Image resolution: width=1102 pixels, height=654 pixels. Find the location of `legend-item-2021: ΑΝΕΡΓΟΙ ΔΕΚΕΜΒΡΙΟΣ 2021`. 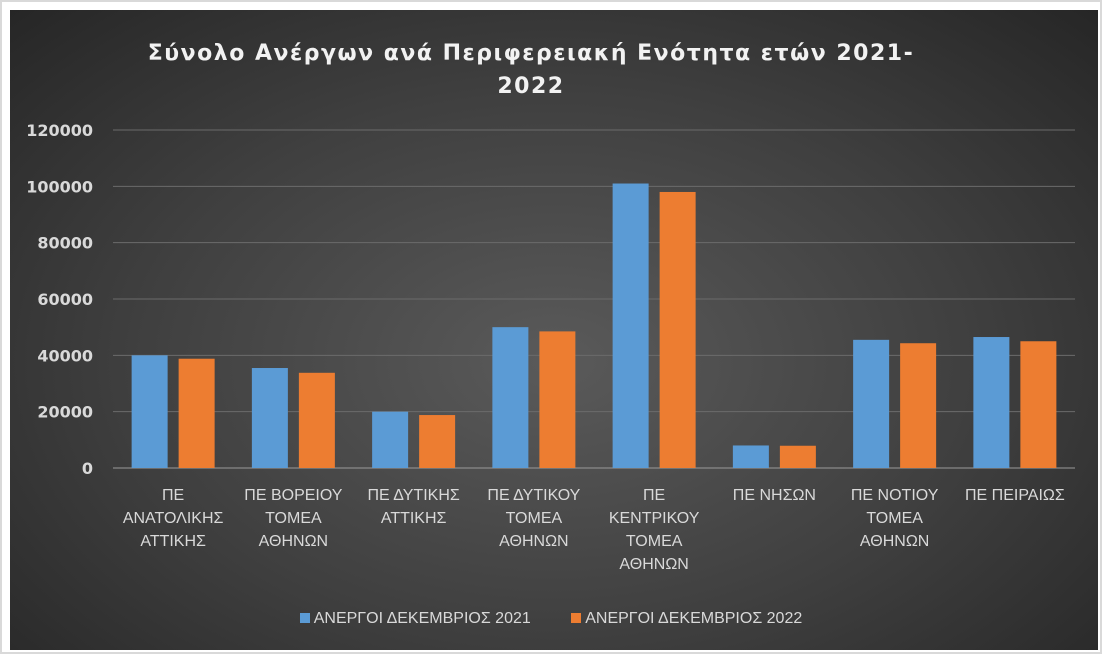

legend-item-2021: ΑΝΕΡΓΟΙ ΔΕΚΕΜΒΡΙΟΣ 2021 is located at coordinates (415, 619).